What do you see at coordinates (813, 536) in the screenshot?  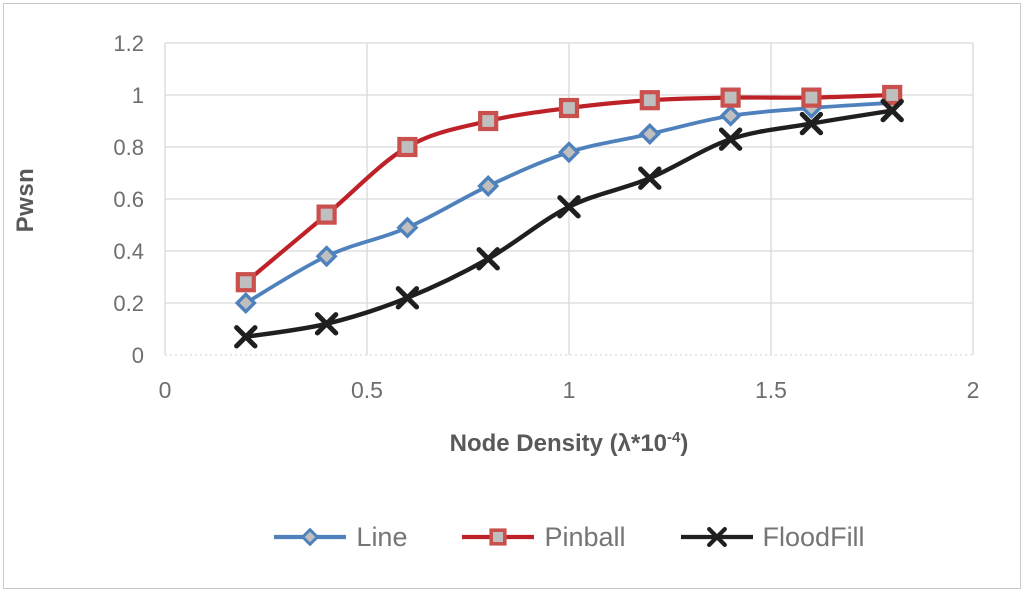 I see `legend-label-floodfill: FloodFill` at bounding box center [813, 536].